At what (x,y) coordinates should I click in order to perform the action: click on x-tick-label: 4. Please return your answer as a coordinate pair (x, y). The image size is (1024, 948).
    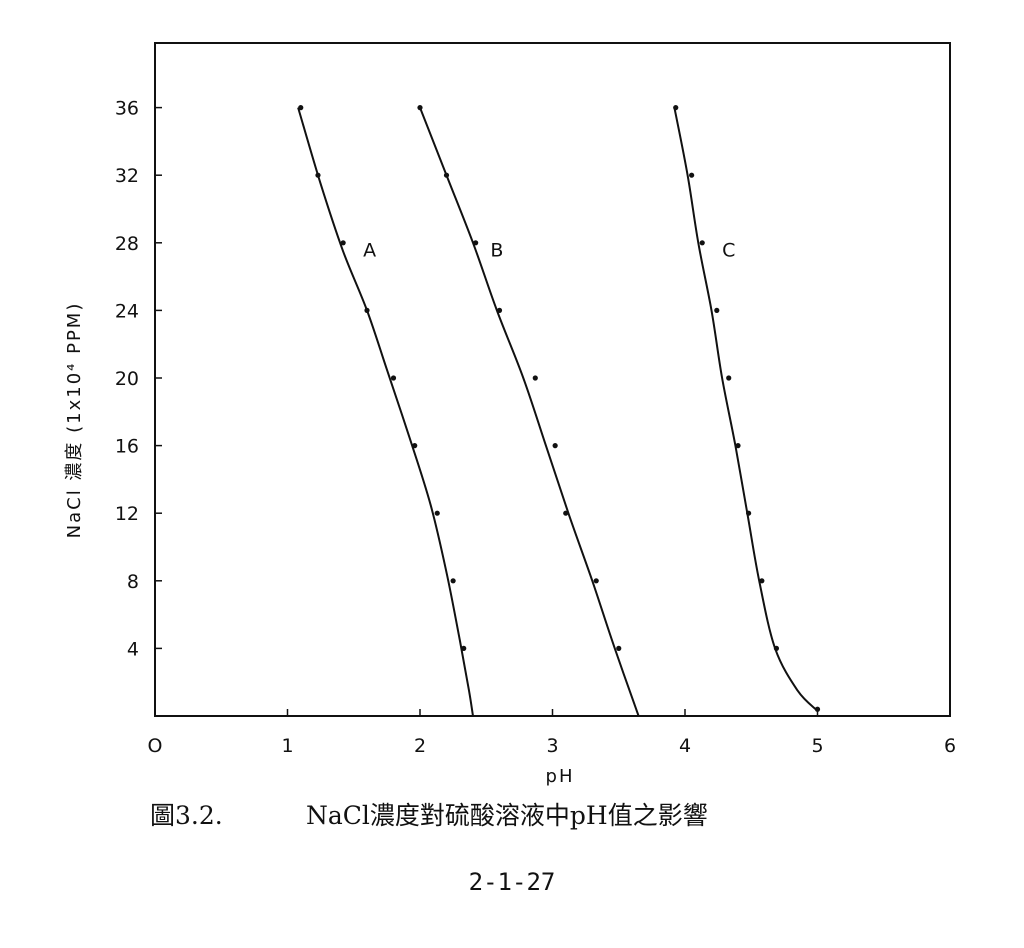
    Looking at the image, I should click on (685, 746).